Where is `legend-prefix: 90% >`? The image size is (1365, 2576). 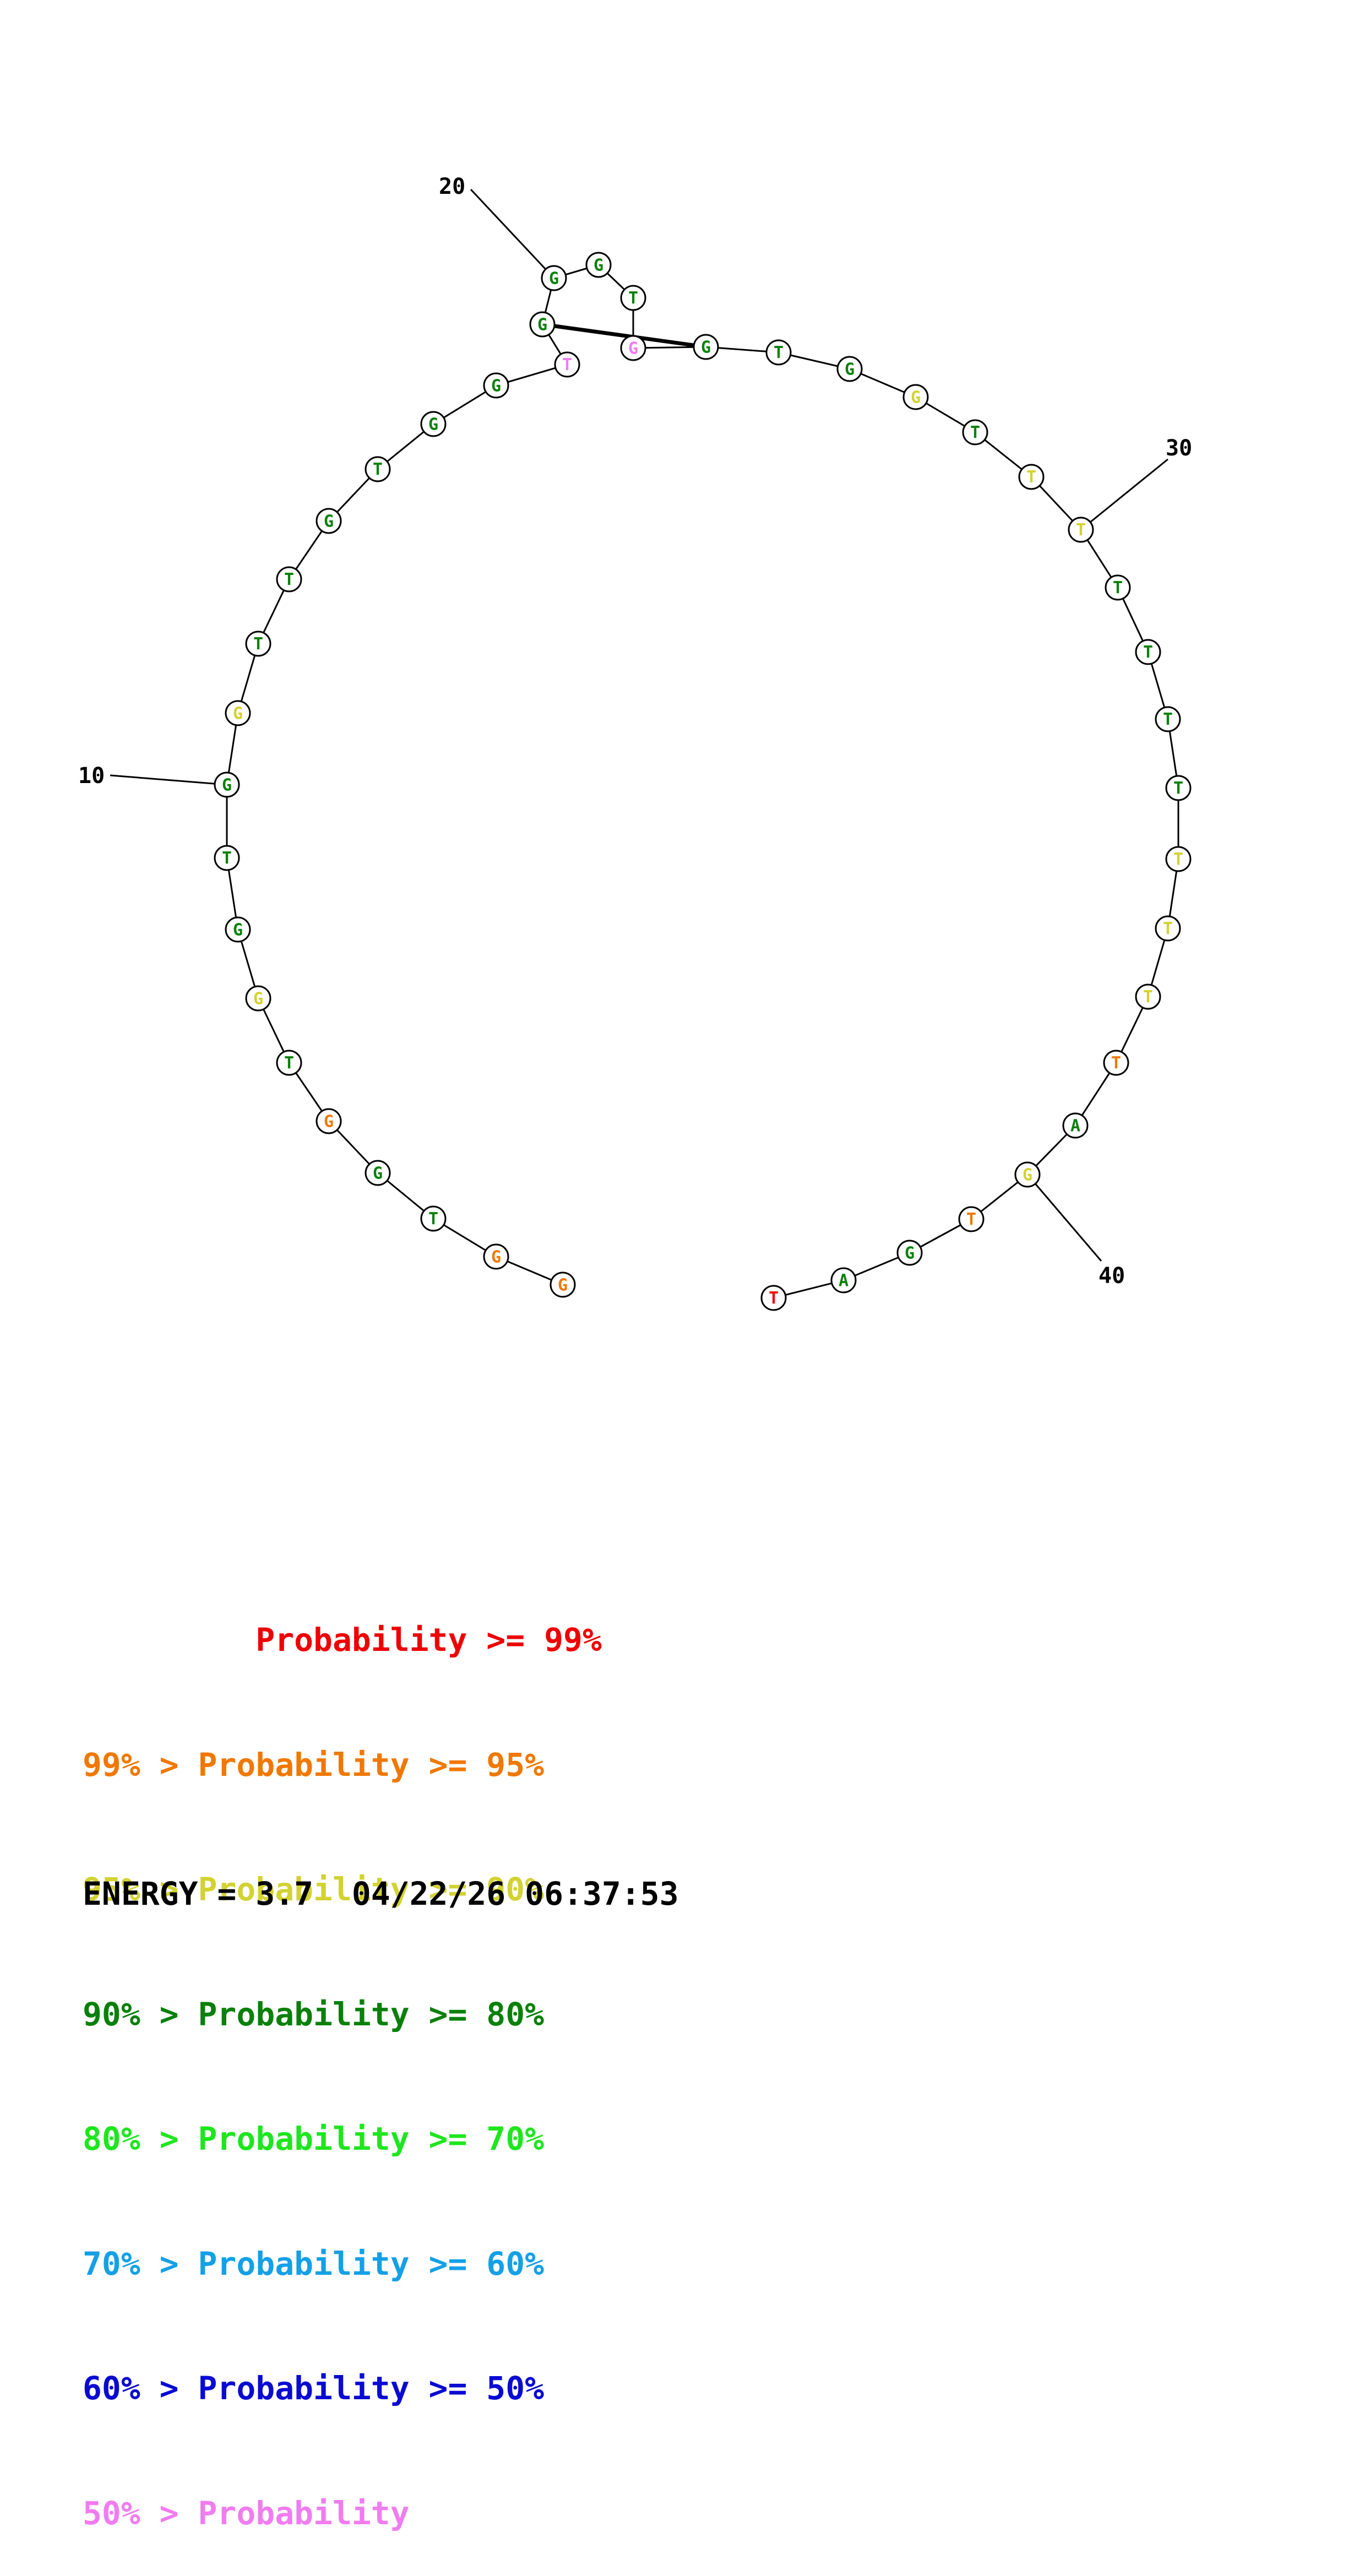 legend-prefix: 90% > is located at coordinates (140, 2014).